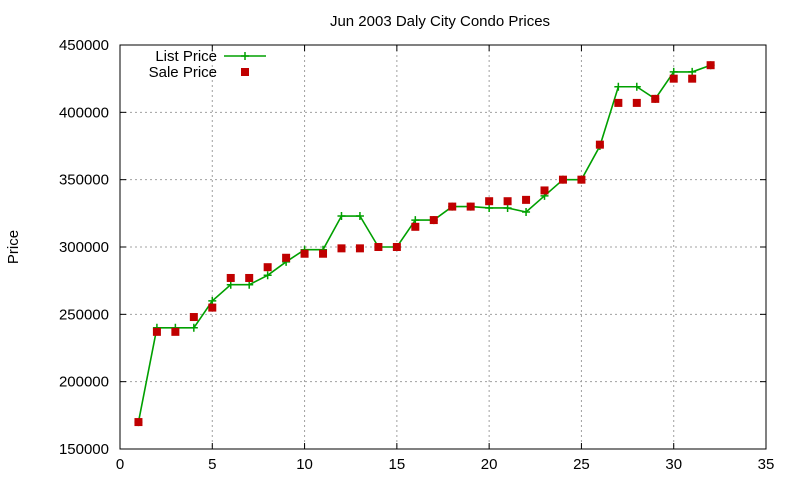 This screenshot has height=485, width=800. I want to click on y-tick-label: 250000, so click(84, 314).